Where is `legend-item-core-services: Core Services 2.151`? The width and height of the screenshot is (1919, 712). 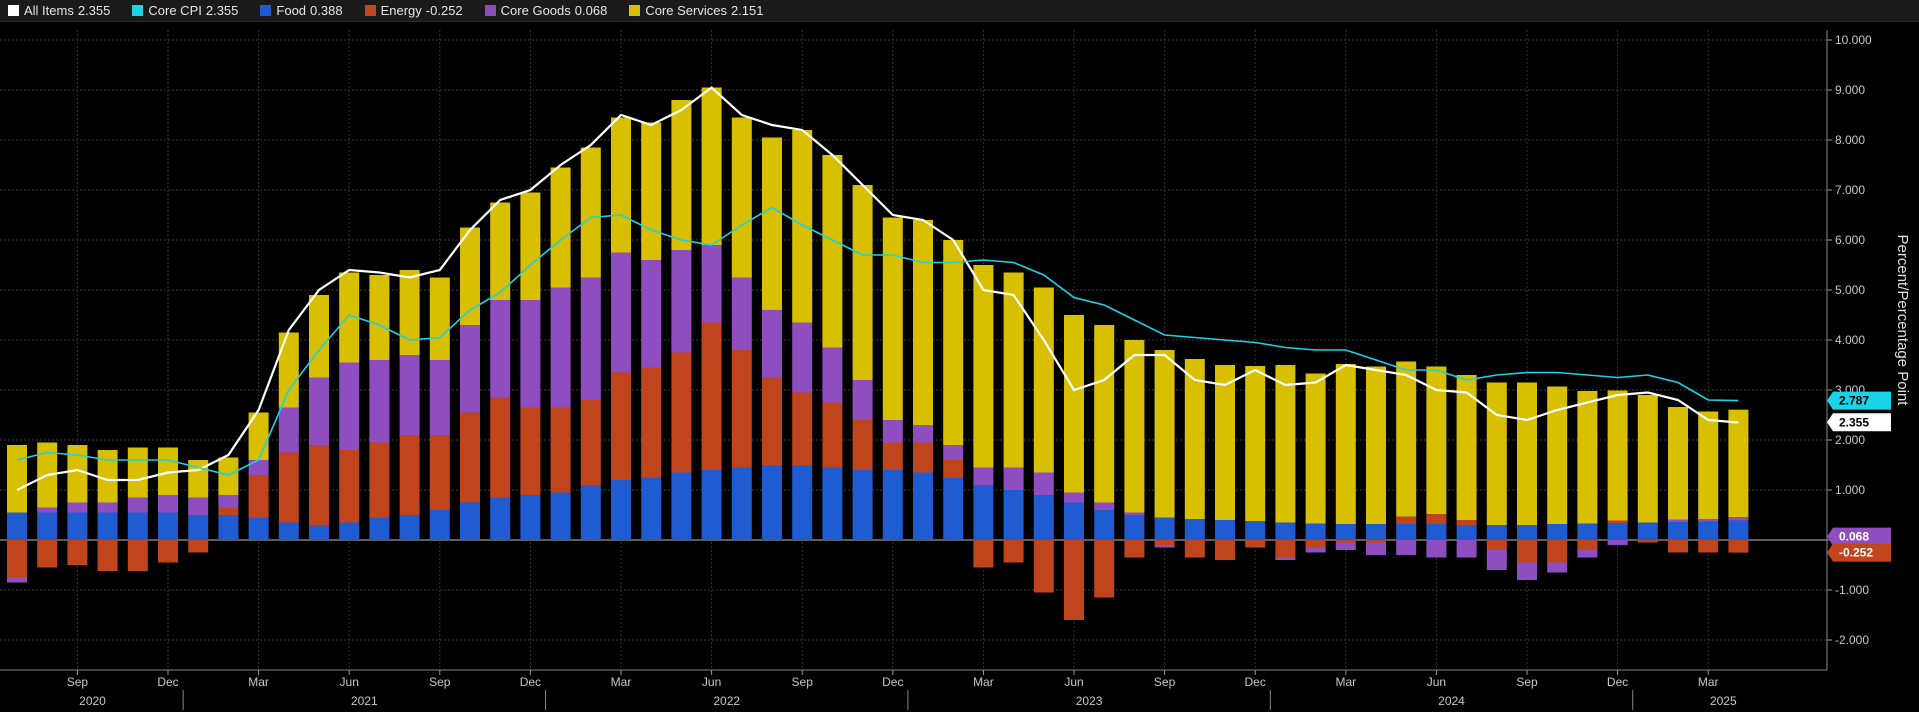
legend-item-core-services: Core Services 2.151 is located at coordinates (698, 10).